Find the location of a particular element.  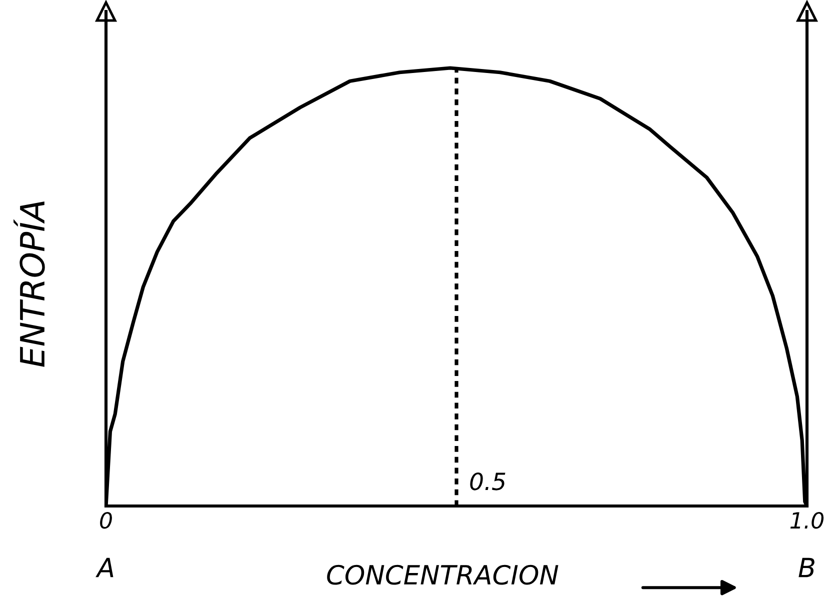

x-tick-label: 1.0 is located at coordinates (807, 520).